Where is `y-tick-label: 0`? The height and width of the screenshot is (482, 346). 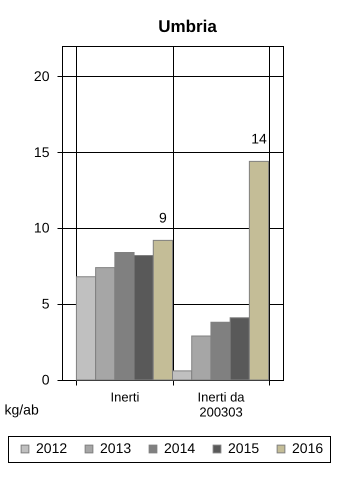 y-tick-label: 0 is located at coordinates (46, 380).